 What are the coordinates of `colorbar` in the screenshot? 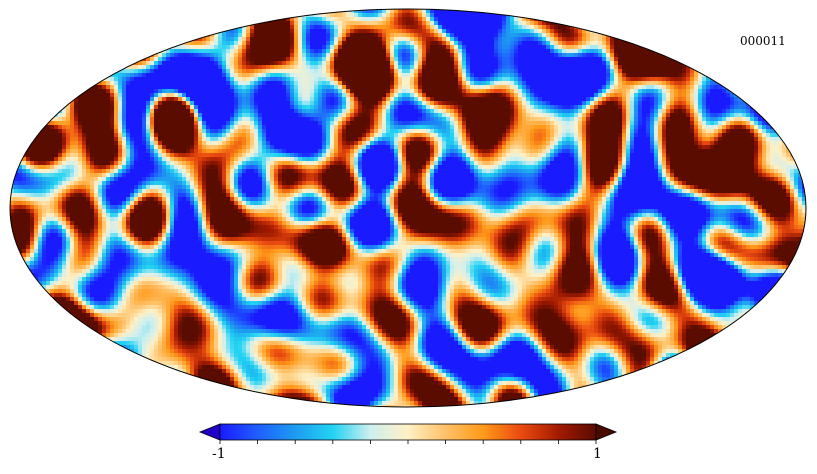 It's located at (408, 433).